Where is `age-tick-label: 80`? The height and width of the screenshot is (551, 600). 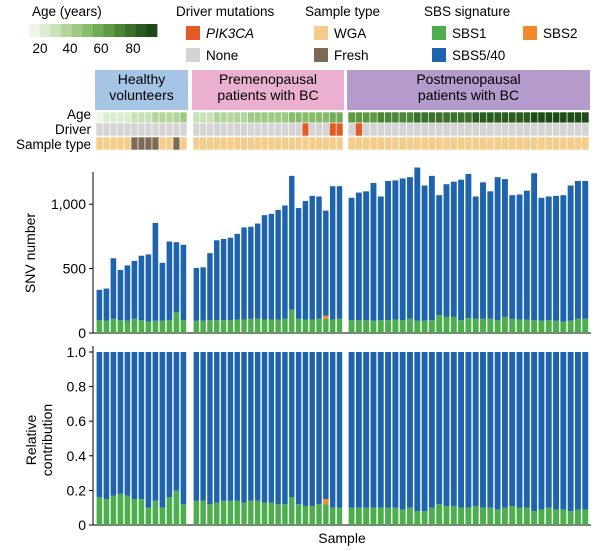
age-tick-label: 80 is located at coordinates (132, 48).